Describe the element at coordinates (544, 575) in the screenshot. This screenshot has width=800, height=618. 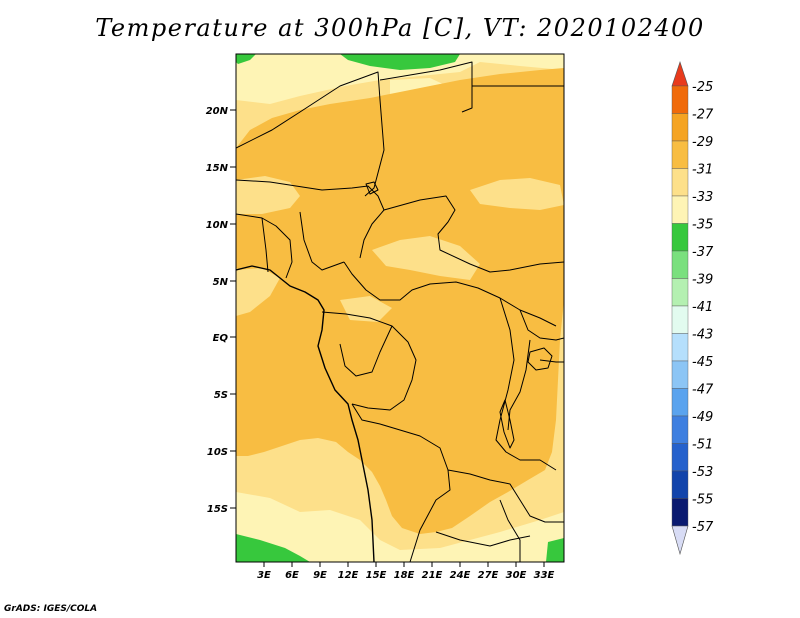
I see `x-tick-label-33E: 33E` at that location.